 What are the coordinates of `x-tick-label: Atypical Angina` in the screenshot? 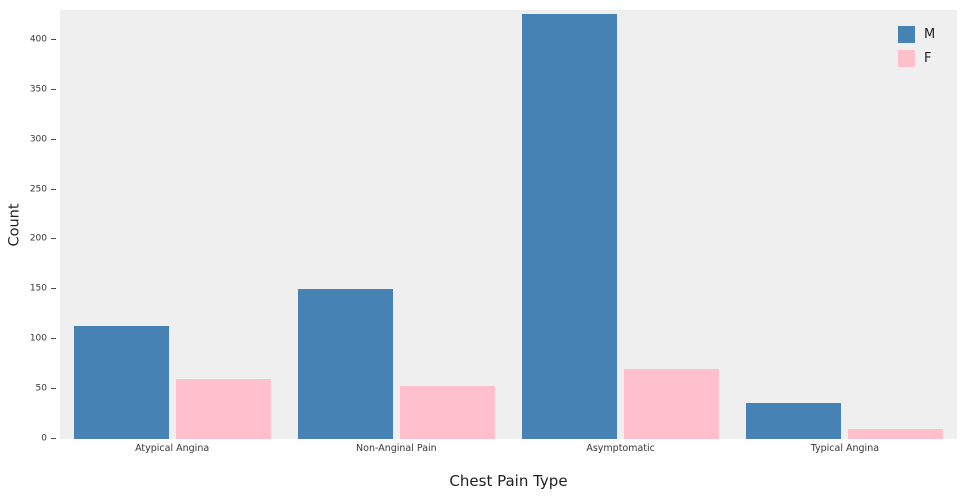 It's located at (172, 448).